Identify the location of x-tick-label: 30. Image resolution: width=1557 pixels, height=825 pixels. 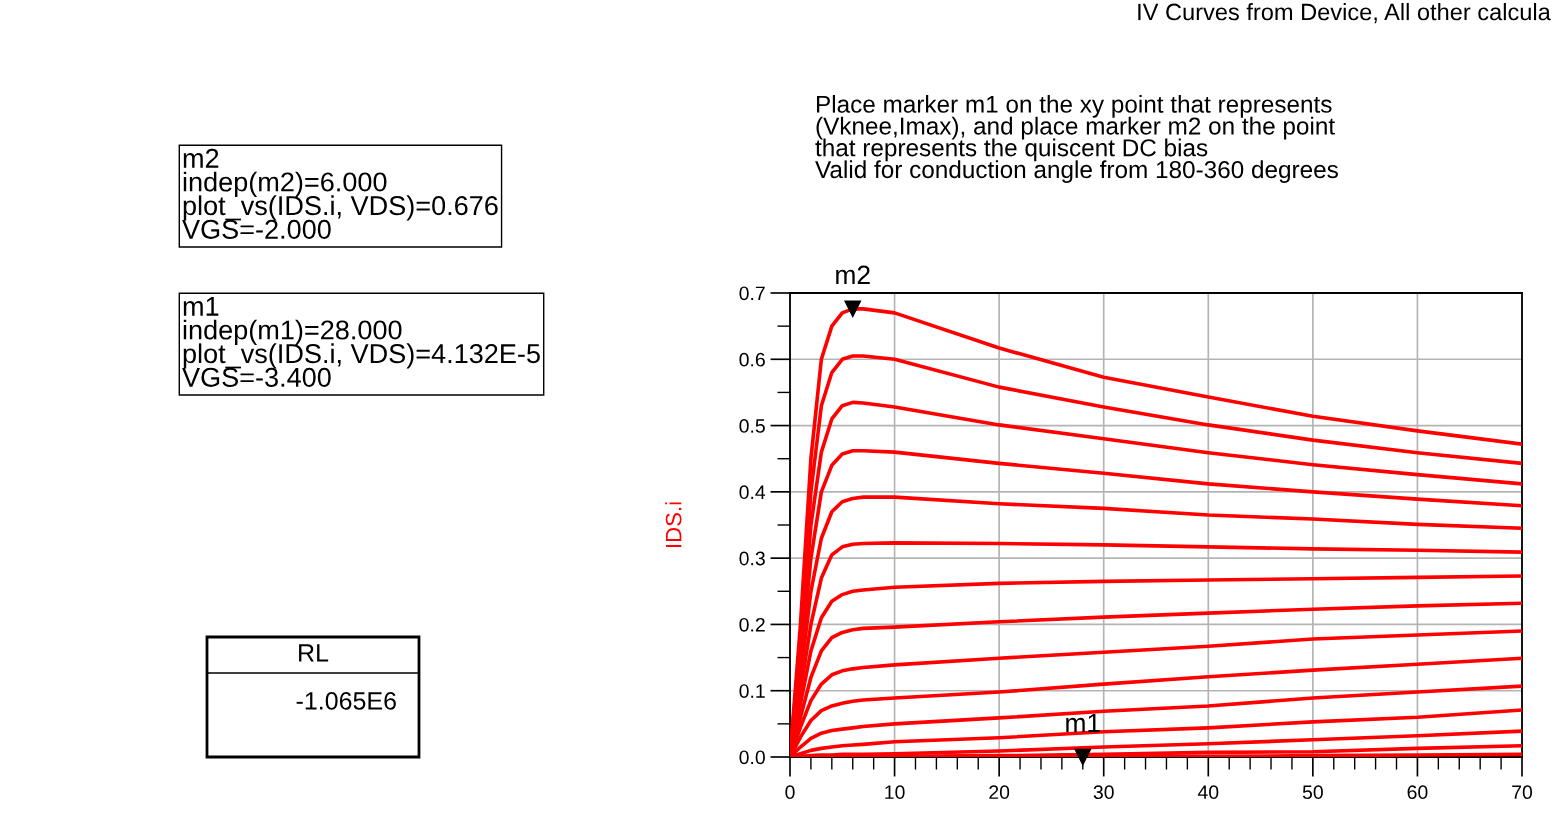
(1103, 792).